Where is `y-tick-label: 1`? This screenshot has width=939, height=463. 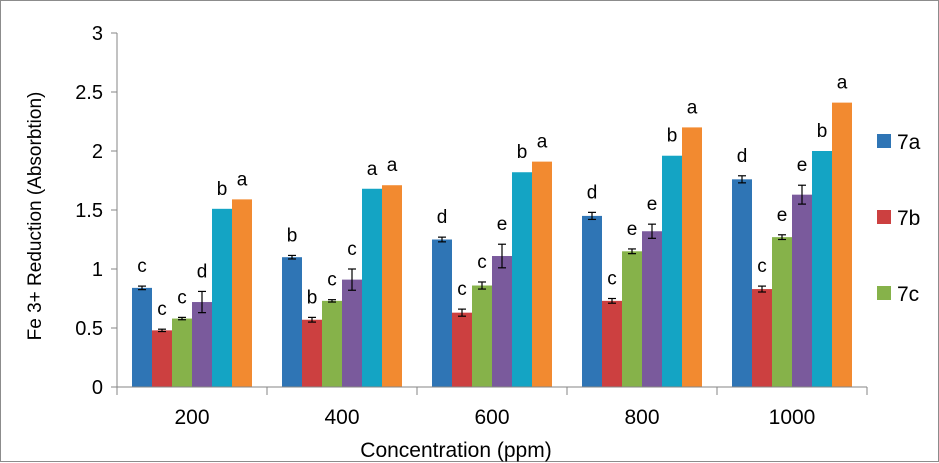
y-tick-label: 1 is located at coordinates (97, 270).